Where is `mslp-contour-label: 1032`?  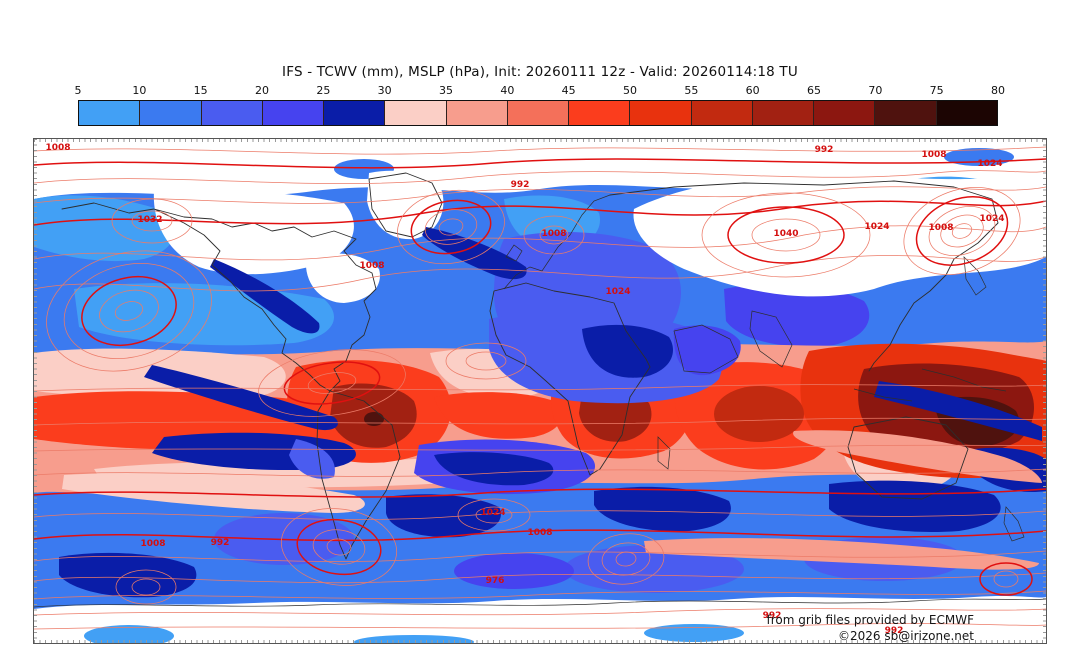 mslp-contour-label: 1032 is located at coordinates (149, 220).